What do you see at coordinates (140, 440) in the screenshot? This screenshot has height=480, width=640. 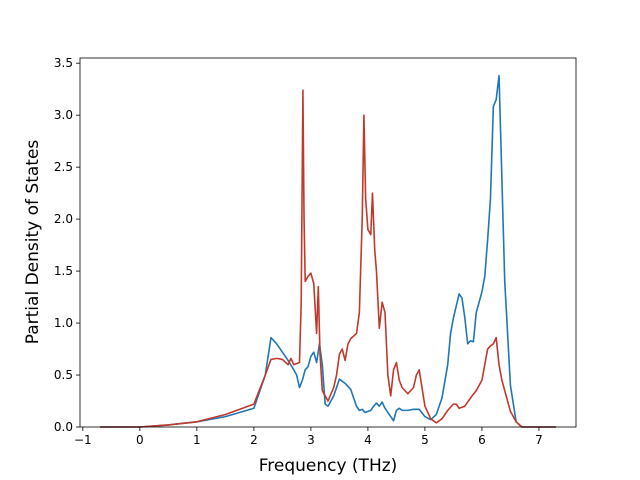 I see `x-tick-label: 0` at bounding box center [140, 440].